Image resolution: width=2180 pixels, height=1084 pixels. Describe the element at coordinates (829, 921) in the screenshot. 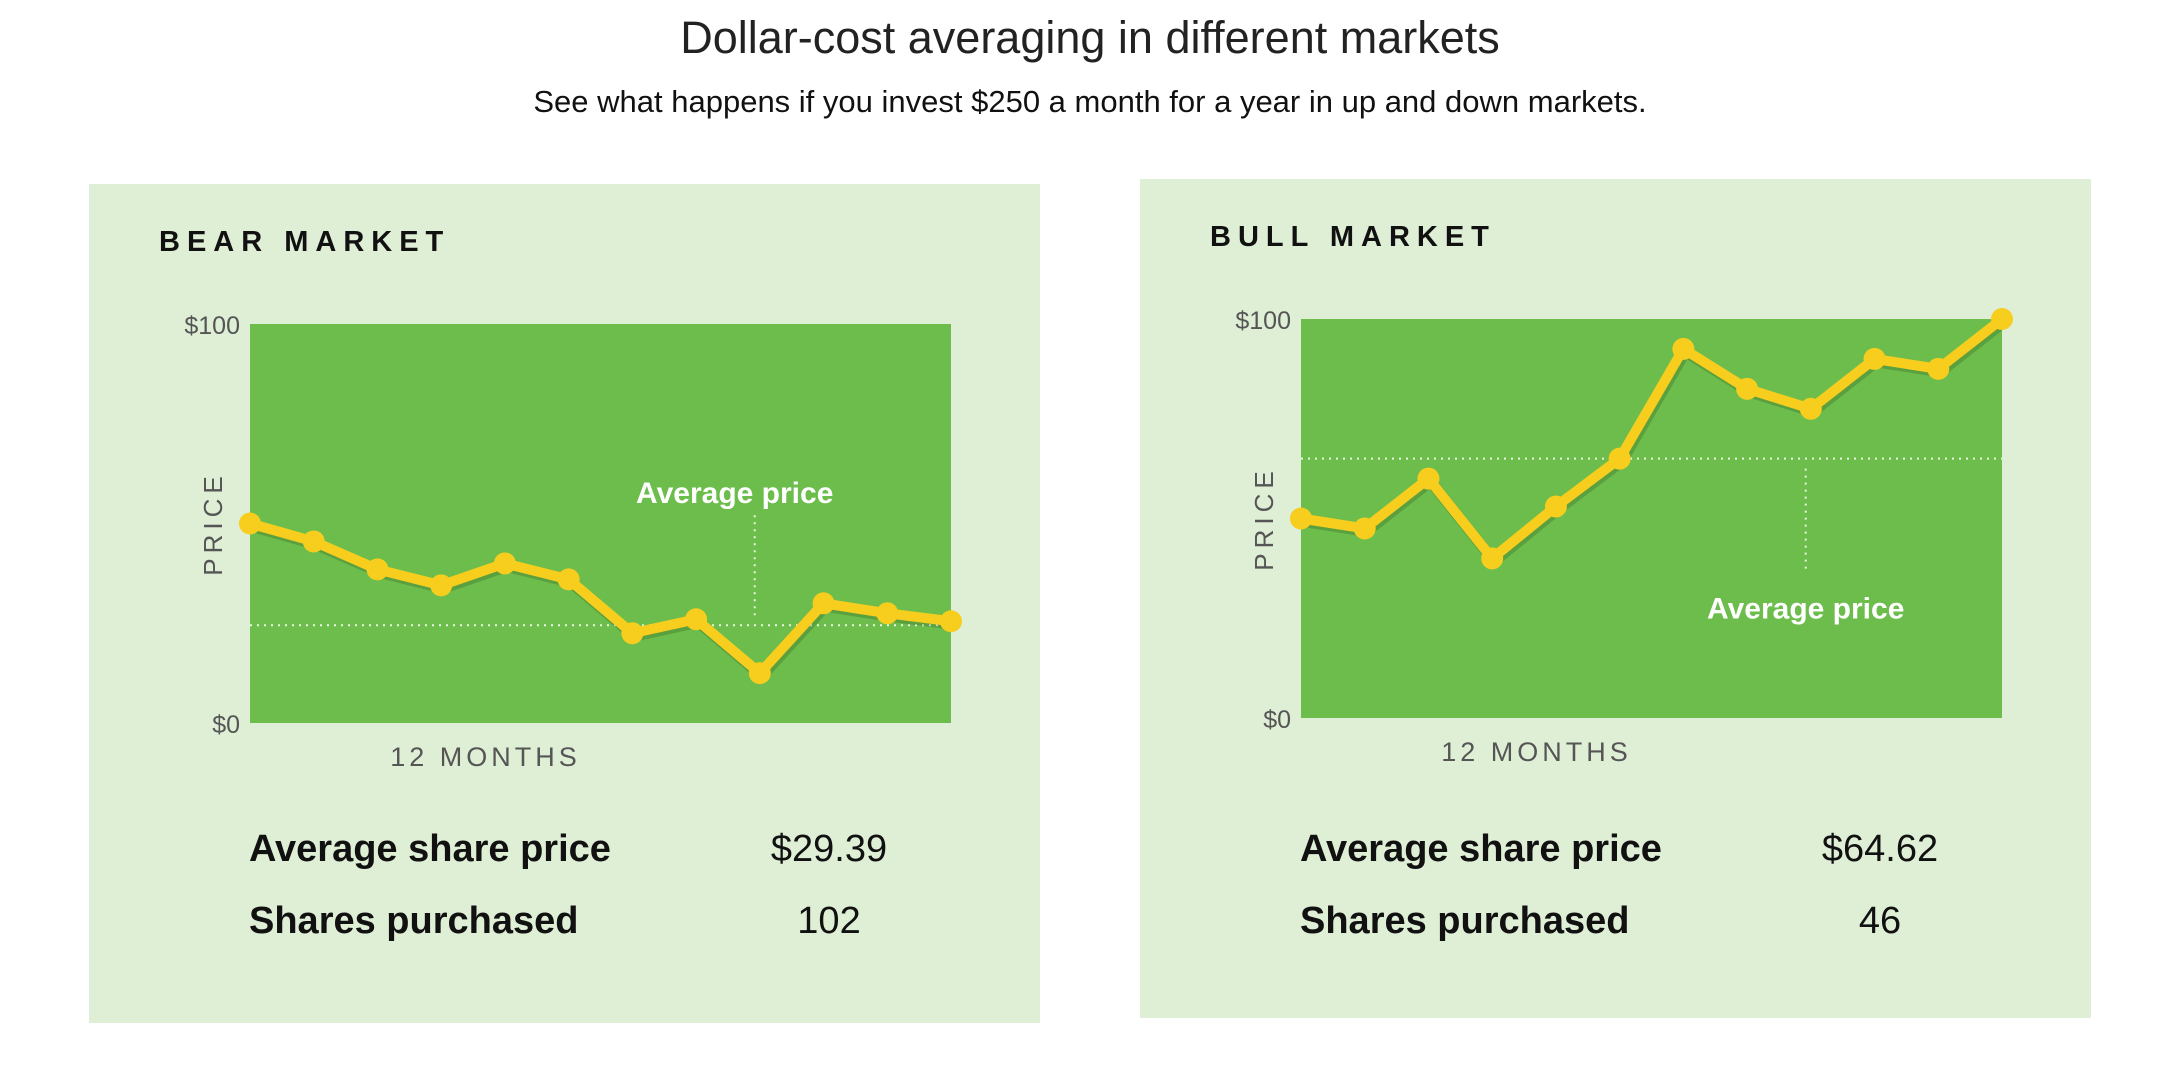

I see `stat-value-shares: 102` at that location.